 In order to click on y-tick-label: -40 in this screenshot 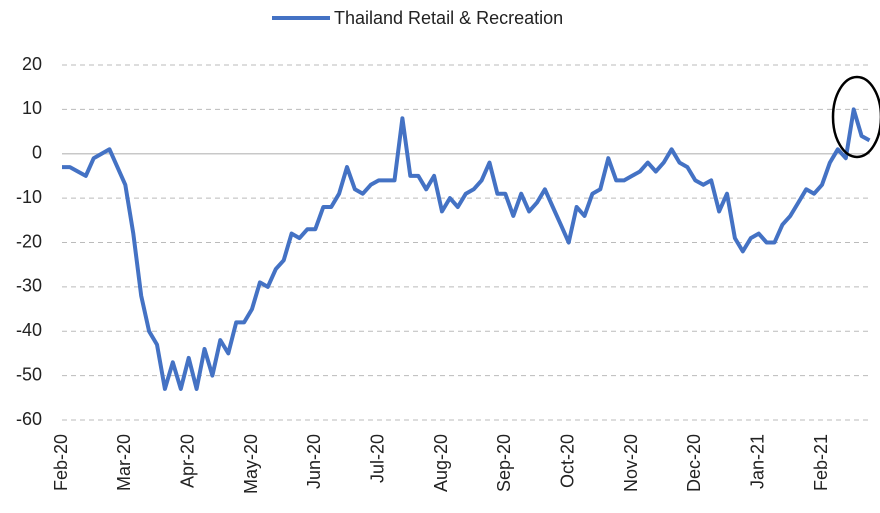, I will do `click(29, 330)`.